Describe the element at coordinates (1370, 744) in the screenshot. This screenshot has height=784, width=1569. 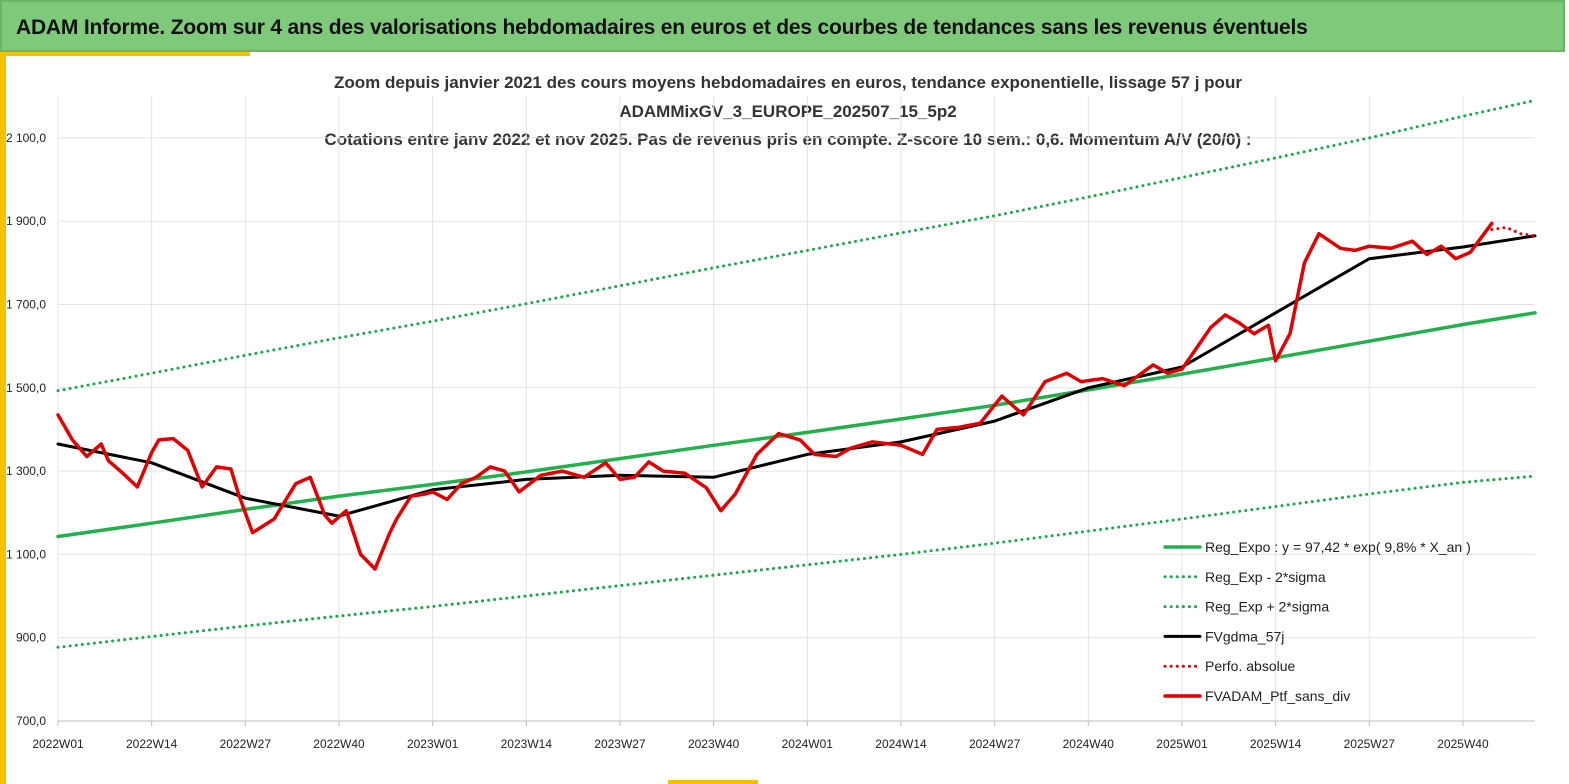
I see `x-tick-label: 2025W27` at that location.